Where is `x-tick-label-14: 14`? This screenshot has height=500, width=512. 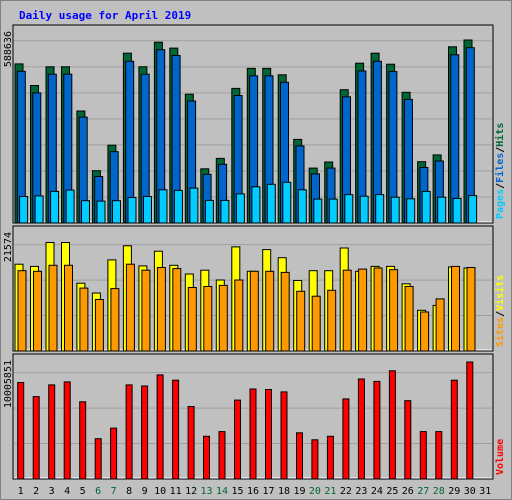 x-tick-label-14: 14 is located at coordinates (222, 491).